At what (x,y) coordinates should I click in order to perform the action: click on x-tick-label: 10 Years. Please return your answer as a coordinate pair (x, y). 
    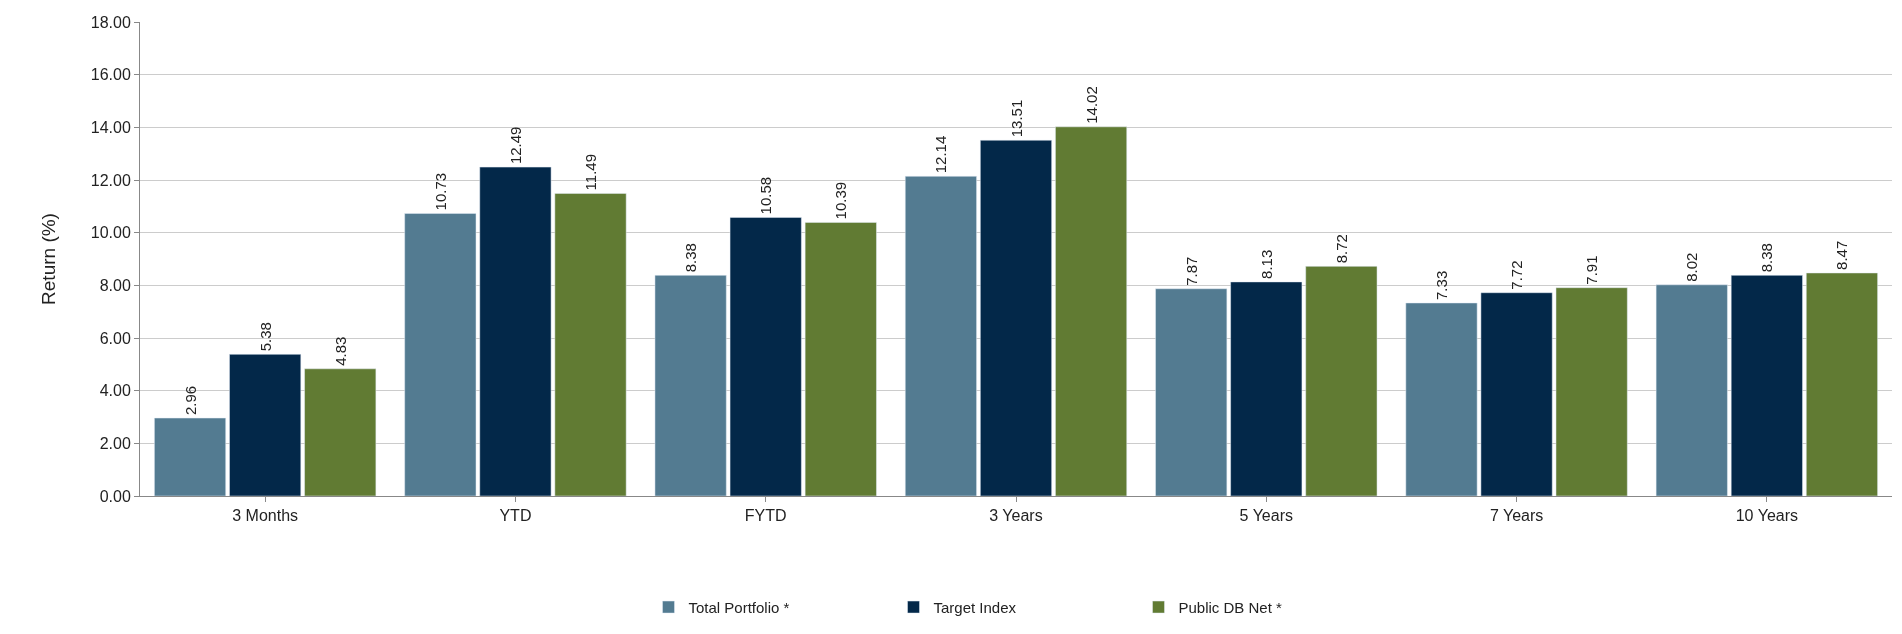
    Looking at the image, I should click on (1766, 516).